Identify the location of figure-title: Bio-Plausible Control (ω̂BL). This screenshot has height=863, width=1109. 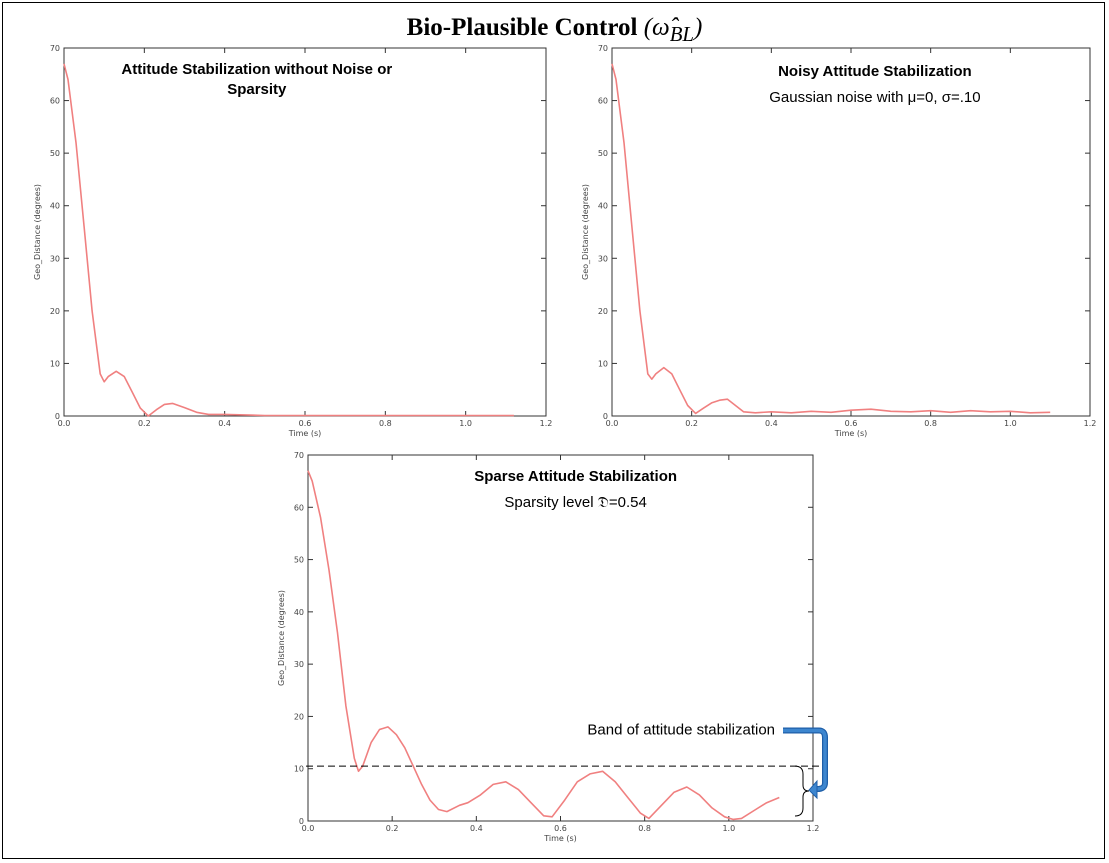
(554, 30).